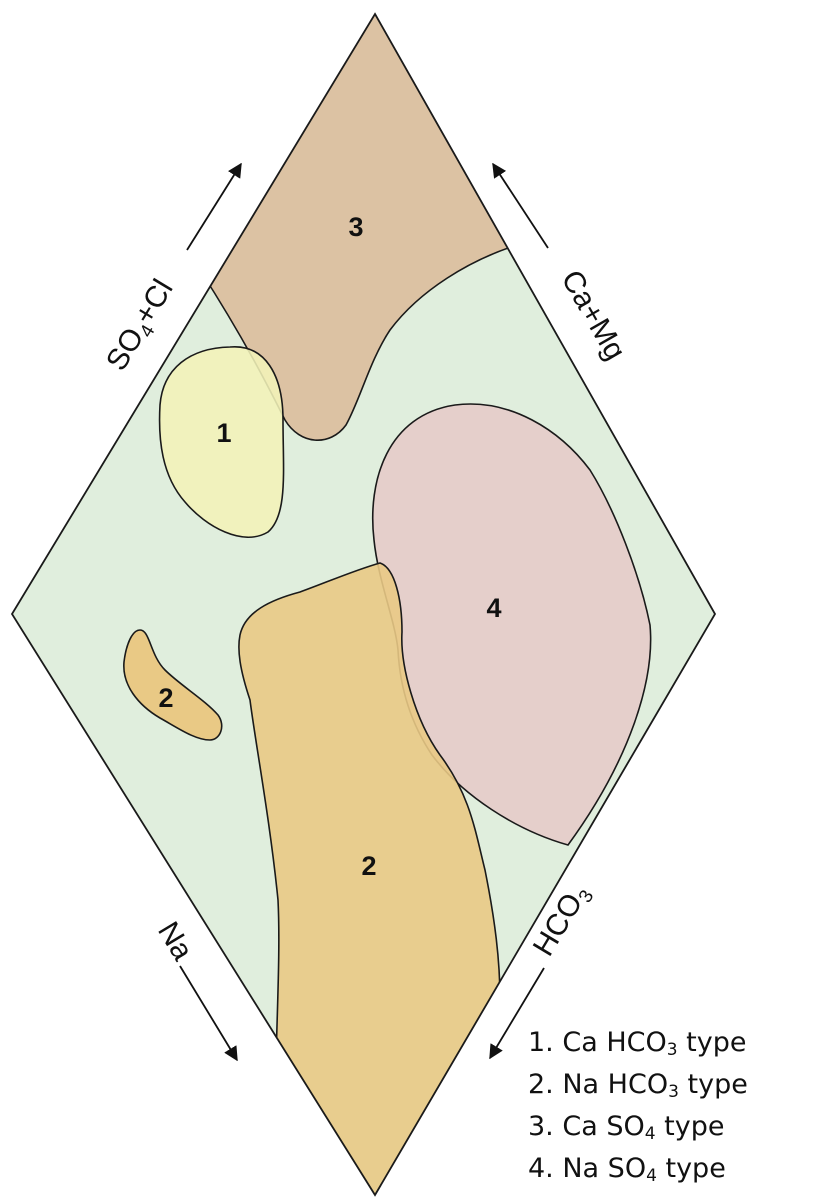  What do you see at coordinates (511, 624) in the screenshot?
I see `zone-4-na-so4` at bounding box center [511, 624].